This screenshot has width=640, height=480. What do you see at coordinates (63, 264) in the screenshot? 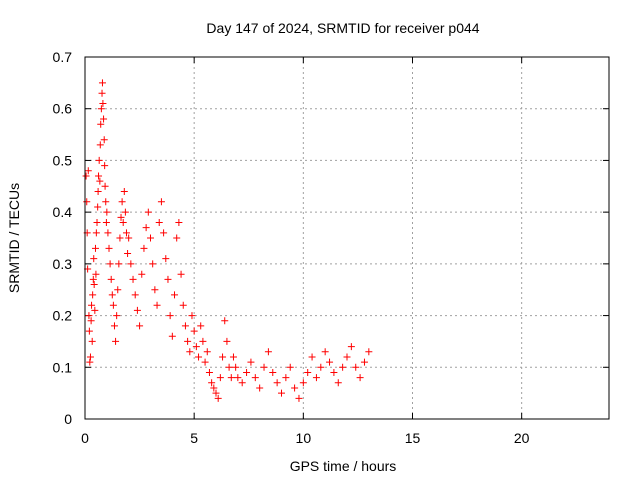
I see `y-tick-label: 0.3` at bounding box center [63, 264].